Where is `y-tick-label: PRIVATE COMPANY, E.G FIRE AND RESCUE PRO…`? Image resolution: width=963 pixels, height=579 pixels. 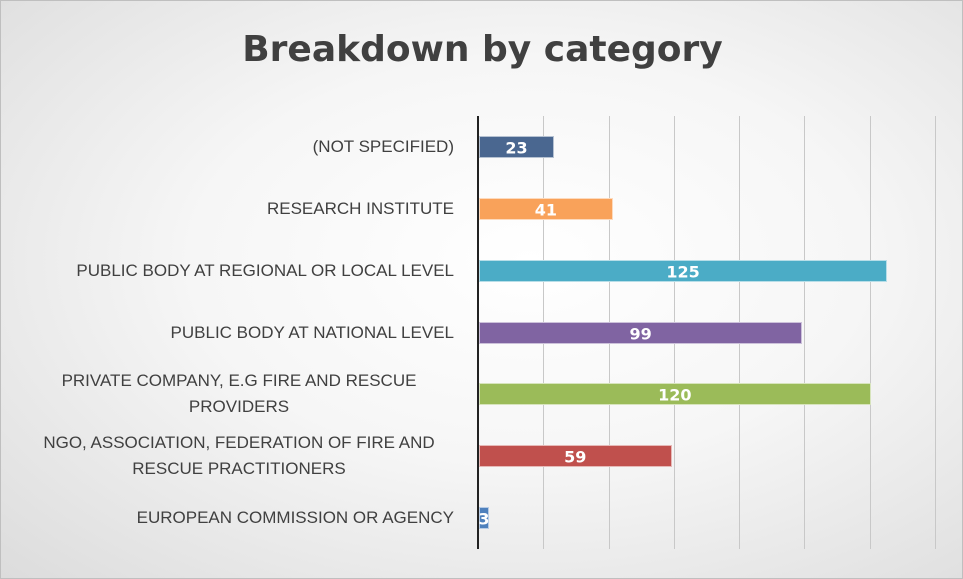 y-tick-label: PRIVATE COMPANY, E.G FIRE AND RESCUE PRO… is located at coordinates (239, 394).